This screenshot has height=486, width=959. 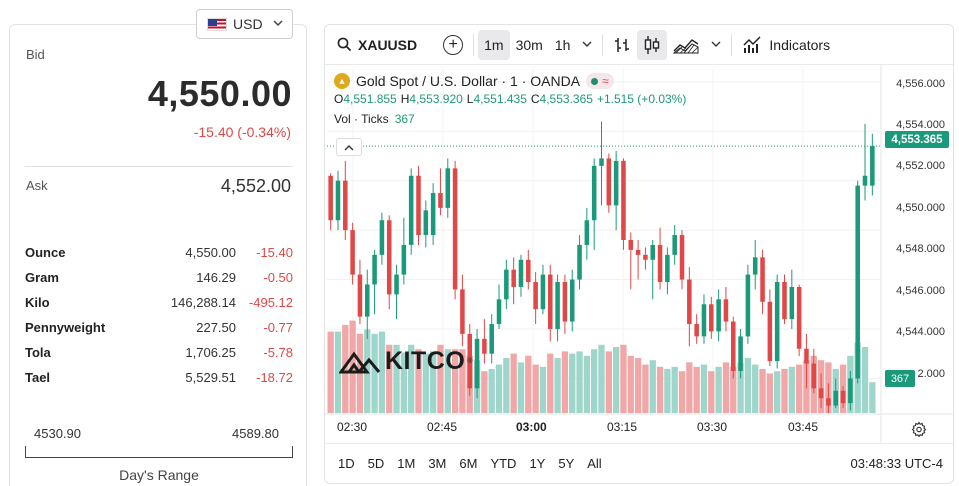 What do you see at coordinates (470, 99) in the screenshot?
I see `ohlc-low-key: L` at bounding box center [470, 99].